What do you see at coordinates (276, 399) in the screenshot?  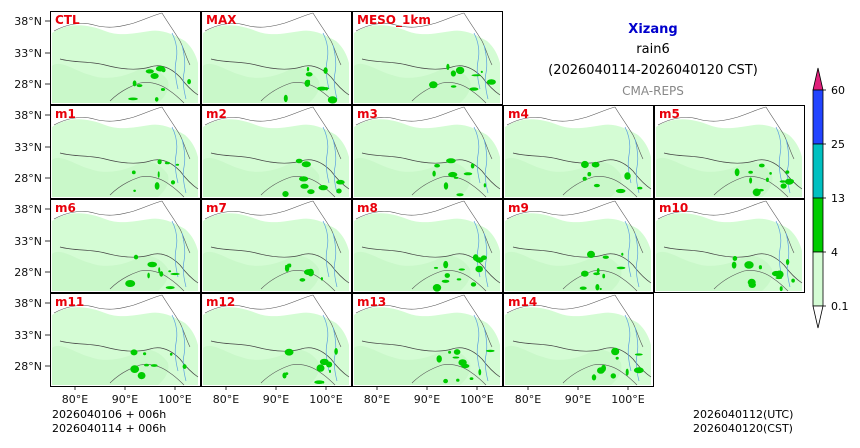 I see `lon-tick-label: 90°E` at bounding box center [276, 399].